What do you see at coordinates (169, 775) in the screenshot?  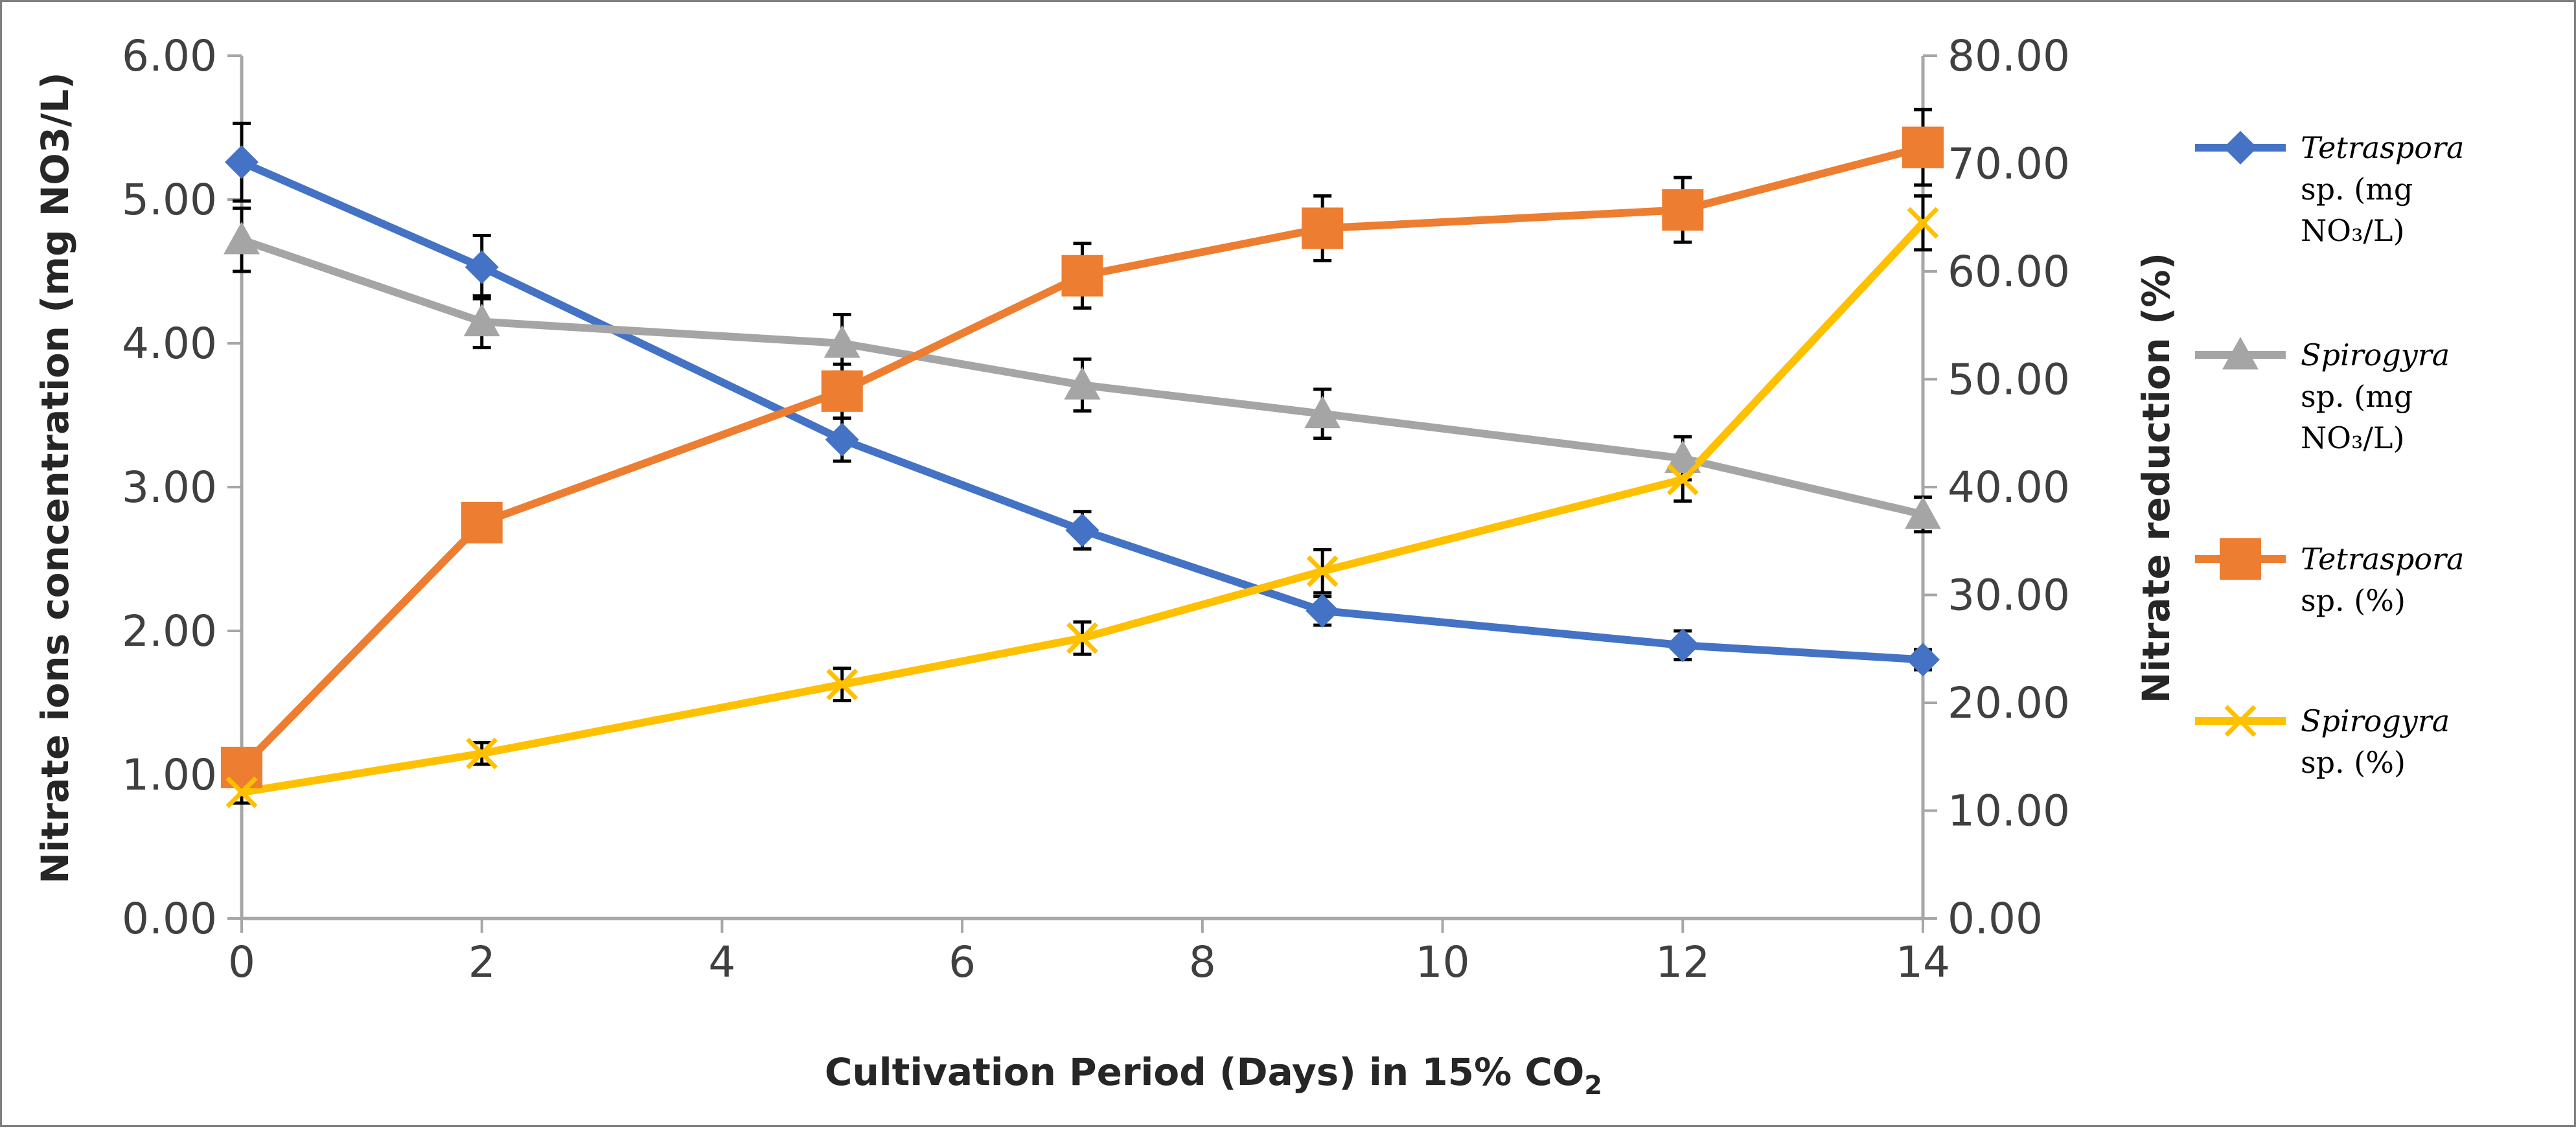 I see `y-left-tick-label: 1.00` at bounding box center [169, 775].